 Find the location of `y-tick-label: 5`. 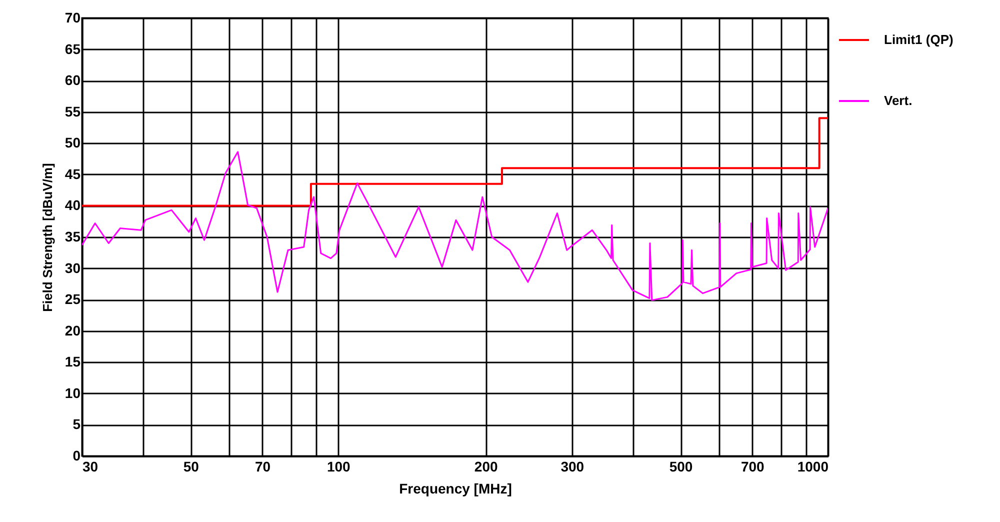

y-tick-label: 5 is located at coordinates (76, 424).